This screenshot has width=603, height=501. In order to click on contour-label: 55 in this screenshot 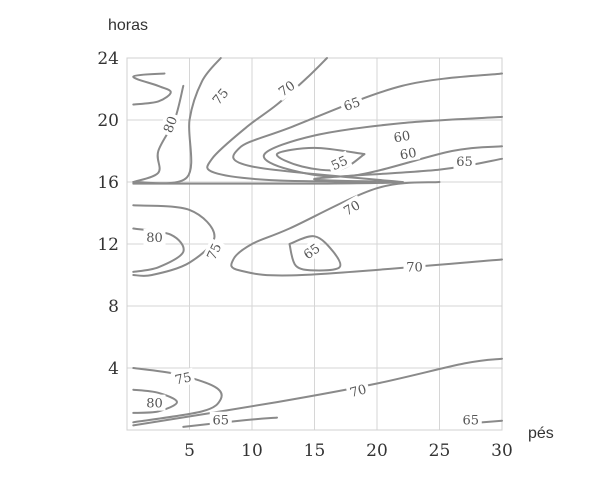, I will do `click(339, 162)`.